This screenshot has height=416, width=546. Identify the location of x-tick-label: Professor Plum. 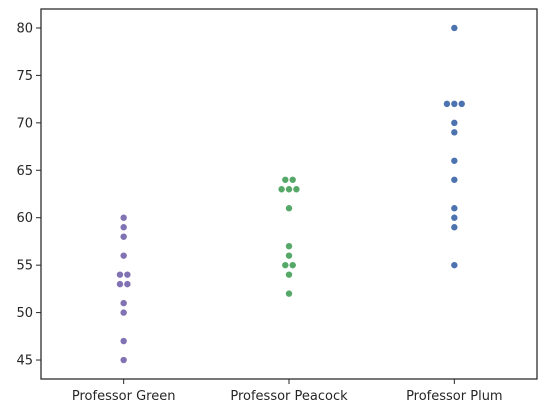
(454, 396).